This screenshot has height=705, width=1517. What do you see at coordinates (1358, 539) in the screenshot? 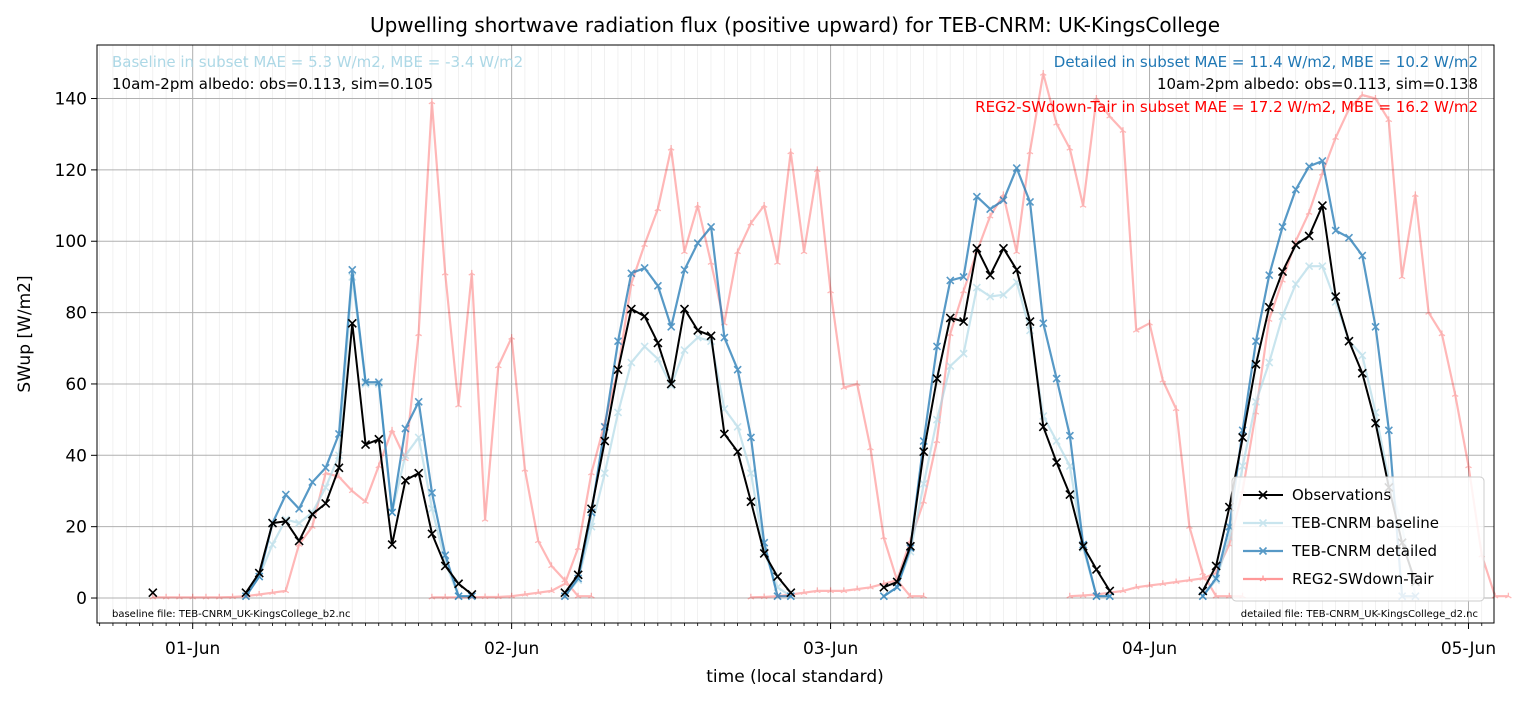
I see `legend-box` at bounding box center [1358, 539].